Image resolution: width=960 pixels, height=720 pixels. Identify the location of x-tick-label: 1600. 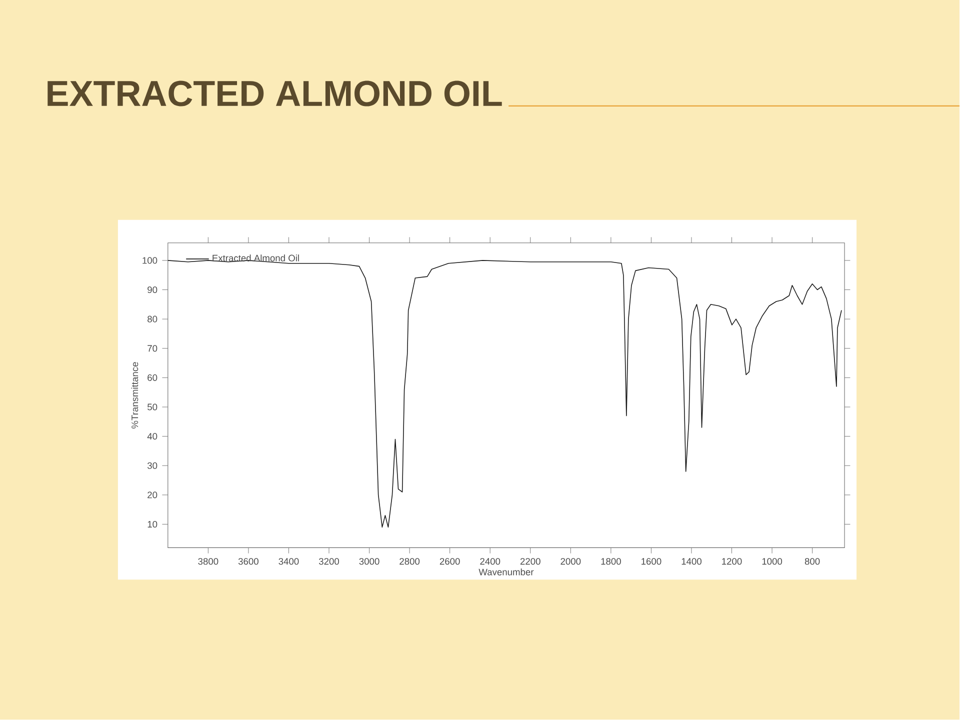
(652, 561).